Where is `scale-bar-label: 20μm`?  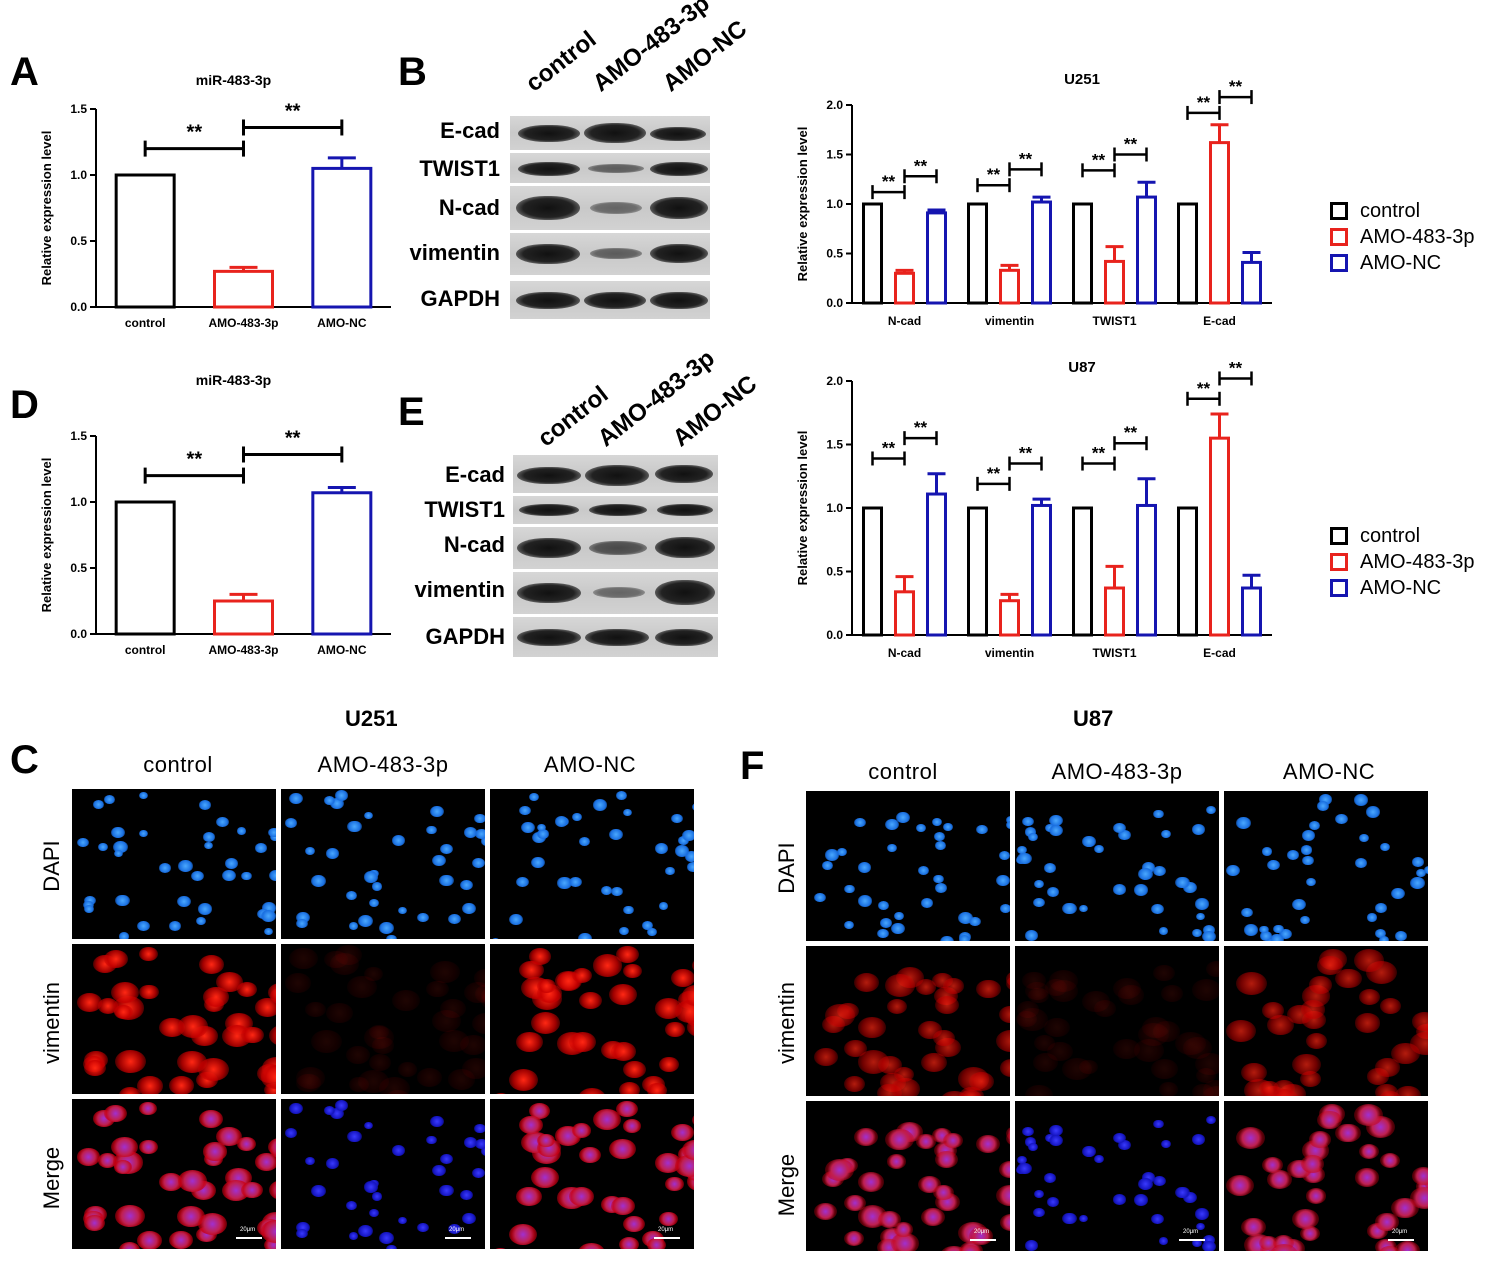 scale-bar-label: 20μm is located at coordinates (1191, 1232).